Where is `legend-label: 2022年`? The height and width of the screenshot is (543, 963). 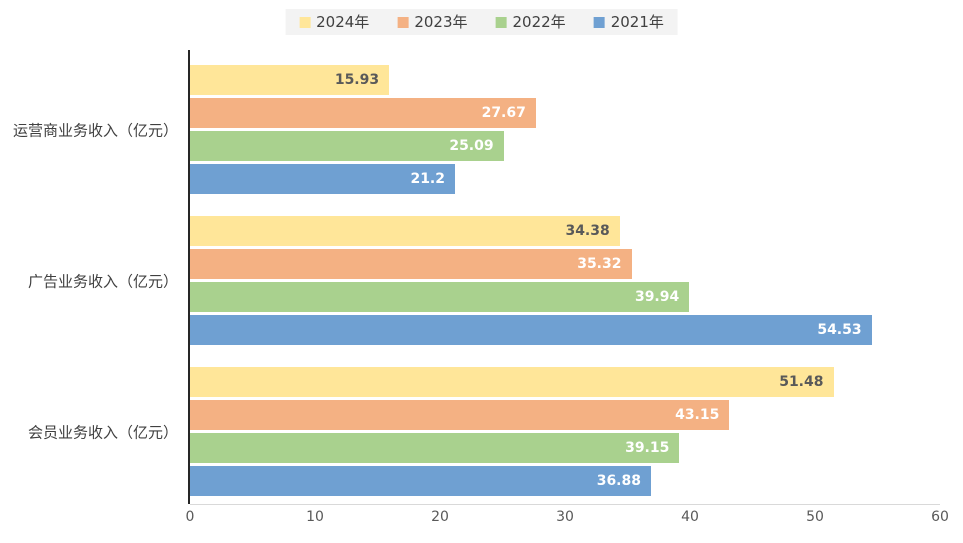 legend-label: 2022年 is located at coordinates (539, 21).